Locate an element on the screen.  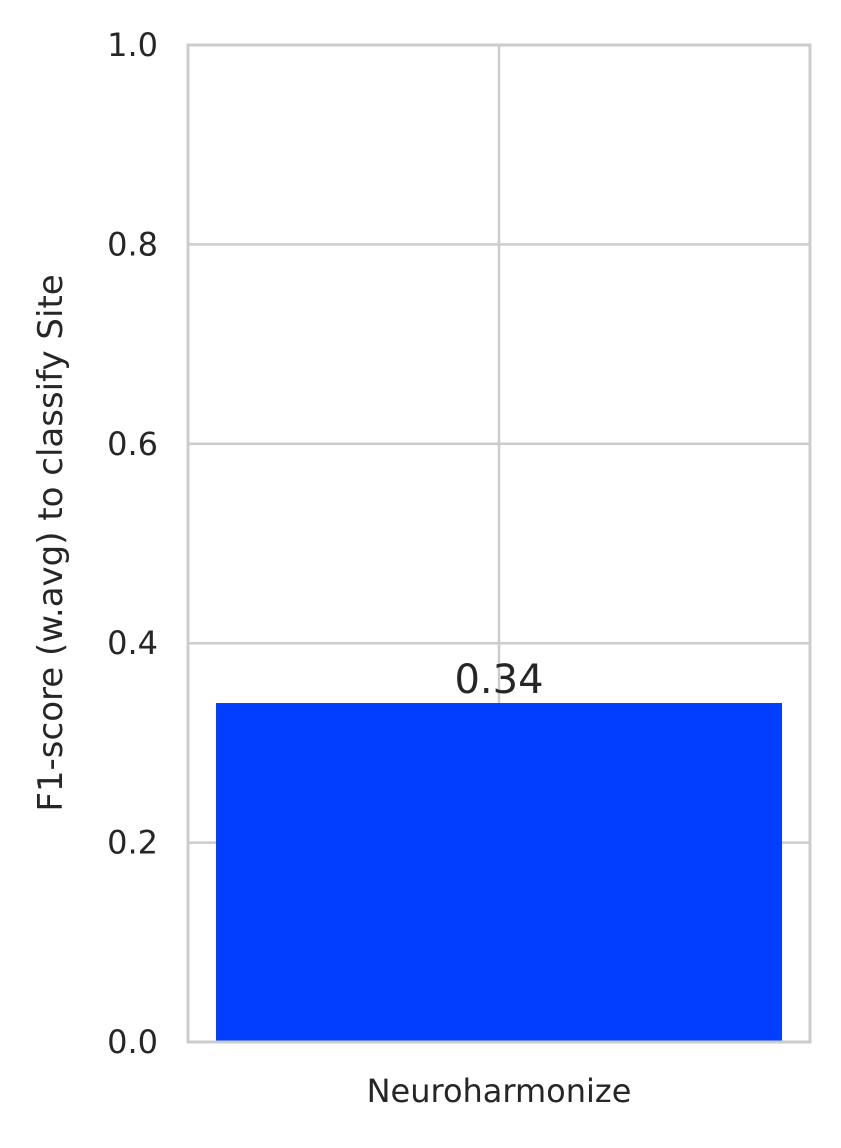
x-tick-label: Neuroharmonize is located at coordinates (499, 1091).